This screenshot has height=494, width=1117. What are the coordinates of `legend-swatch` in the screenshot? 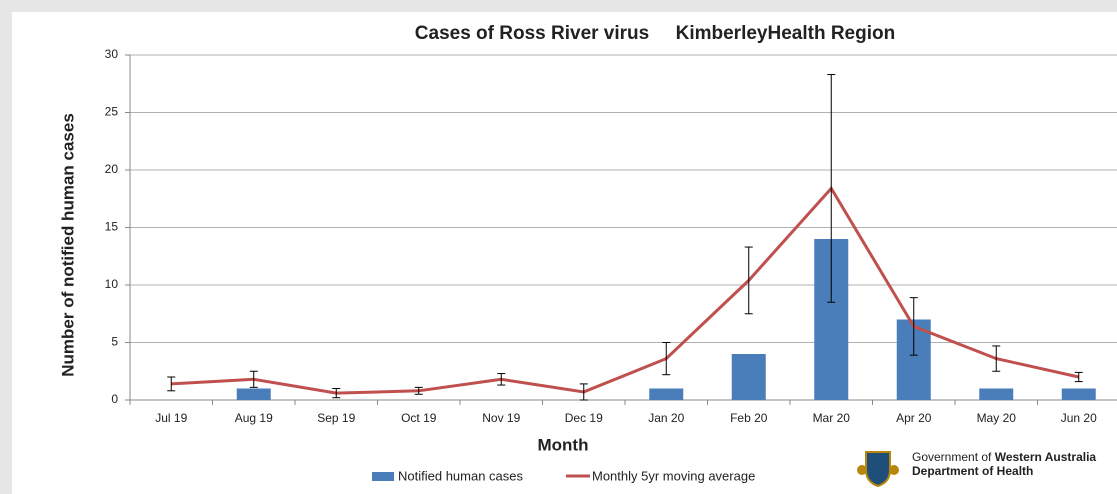 It's located at (383, 476).